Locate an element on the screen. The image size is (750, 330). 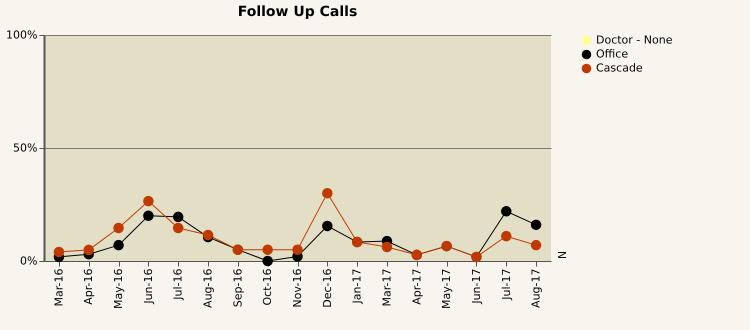
y-tick-label: 100% is located at coordinates (22, 35).